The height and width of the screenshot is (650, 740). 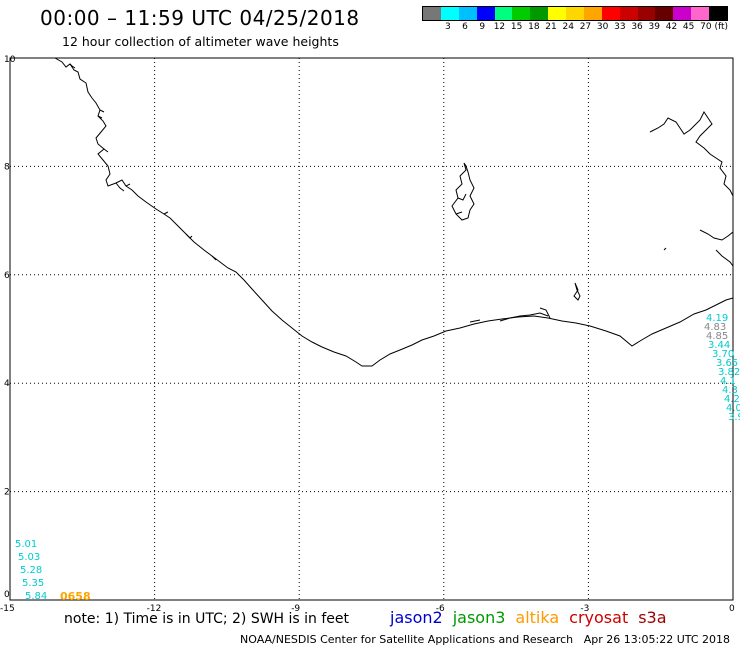 I want to click on color-scale-label: 27, so click(x=585, y=27).